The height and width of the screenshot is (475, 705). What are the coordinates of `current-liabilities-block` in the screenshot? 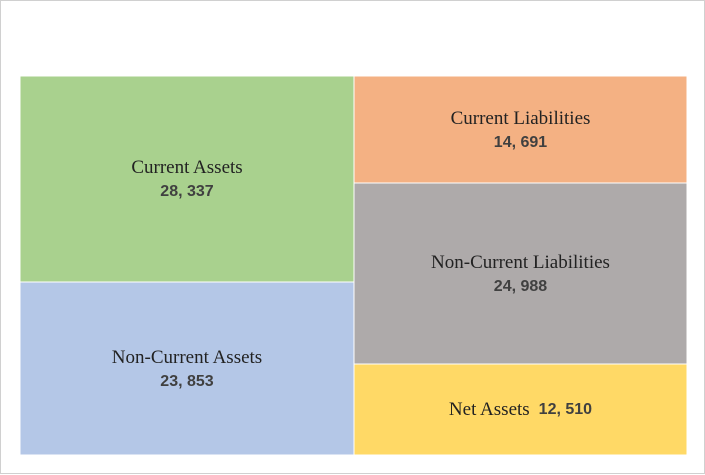 It's located at (520, 129).